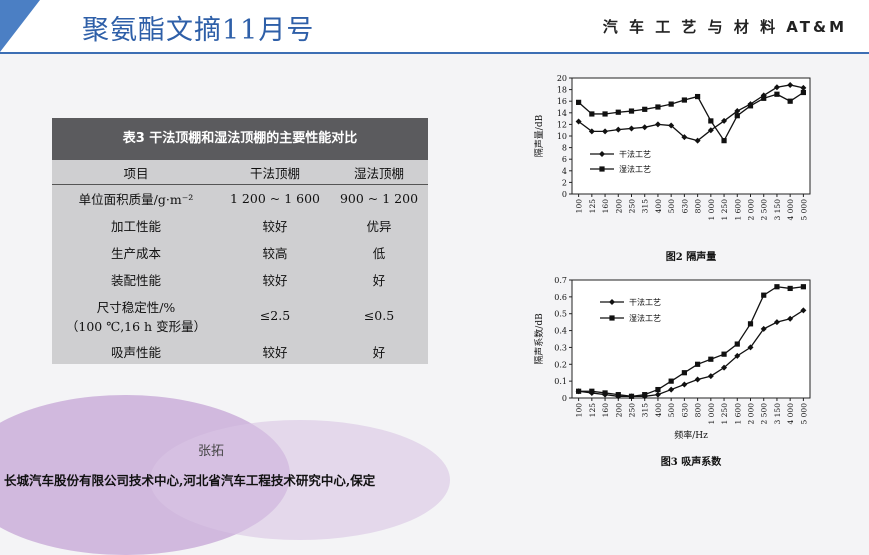 This screenshot has width=869, height=555. I want to click on x-tick-label: 160, so click(605, 410).